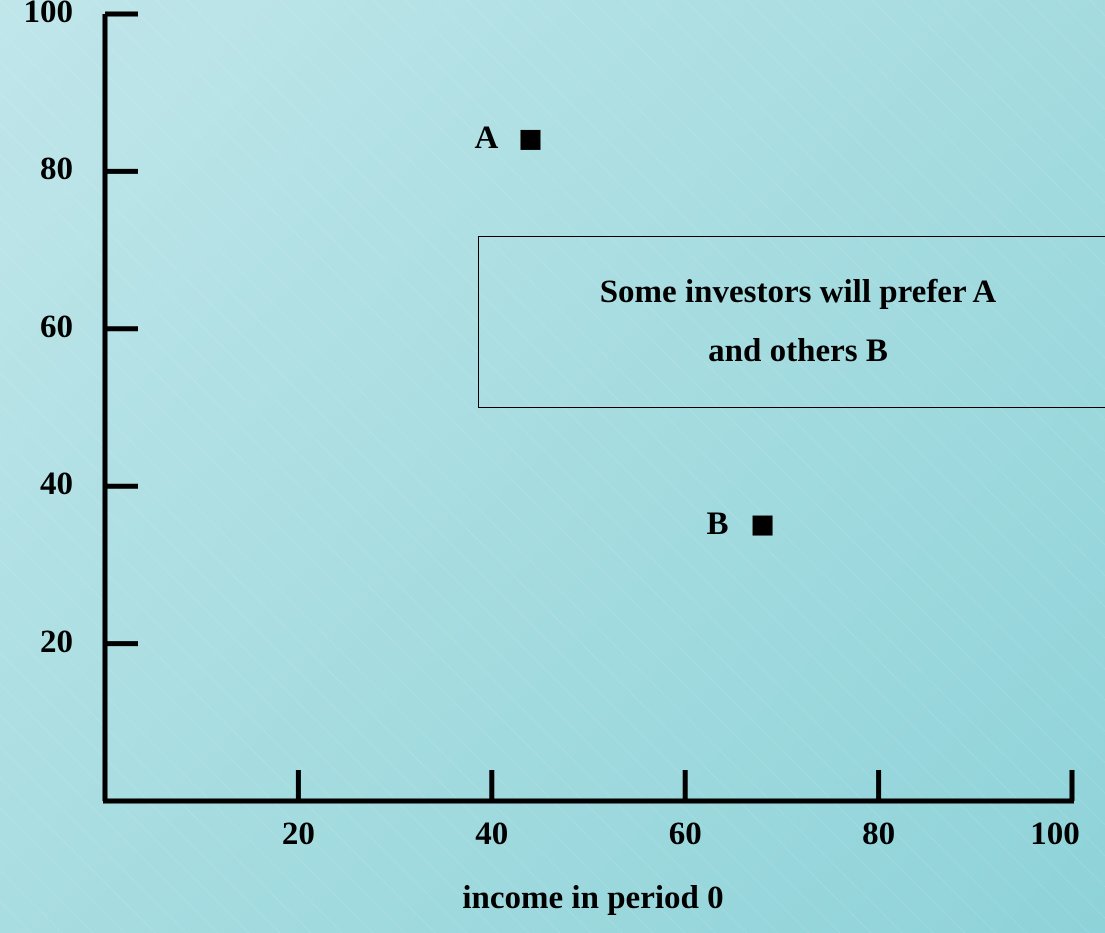 Image resolution: width=1105 pixels, height=933 pixels. What do you see at coordinates (530, 139) in the screenshot?
I see `point-marker-a` at bounding box center [530, 139].